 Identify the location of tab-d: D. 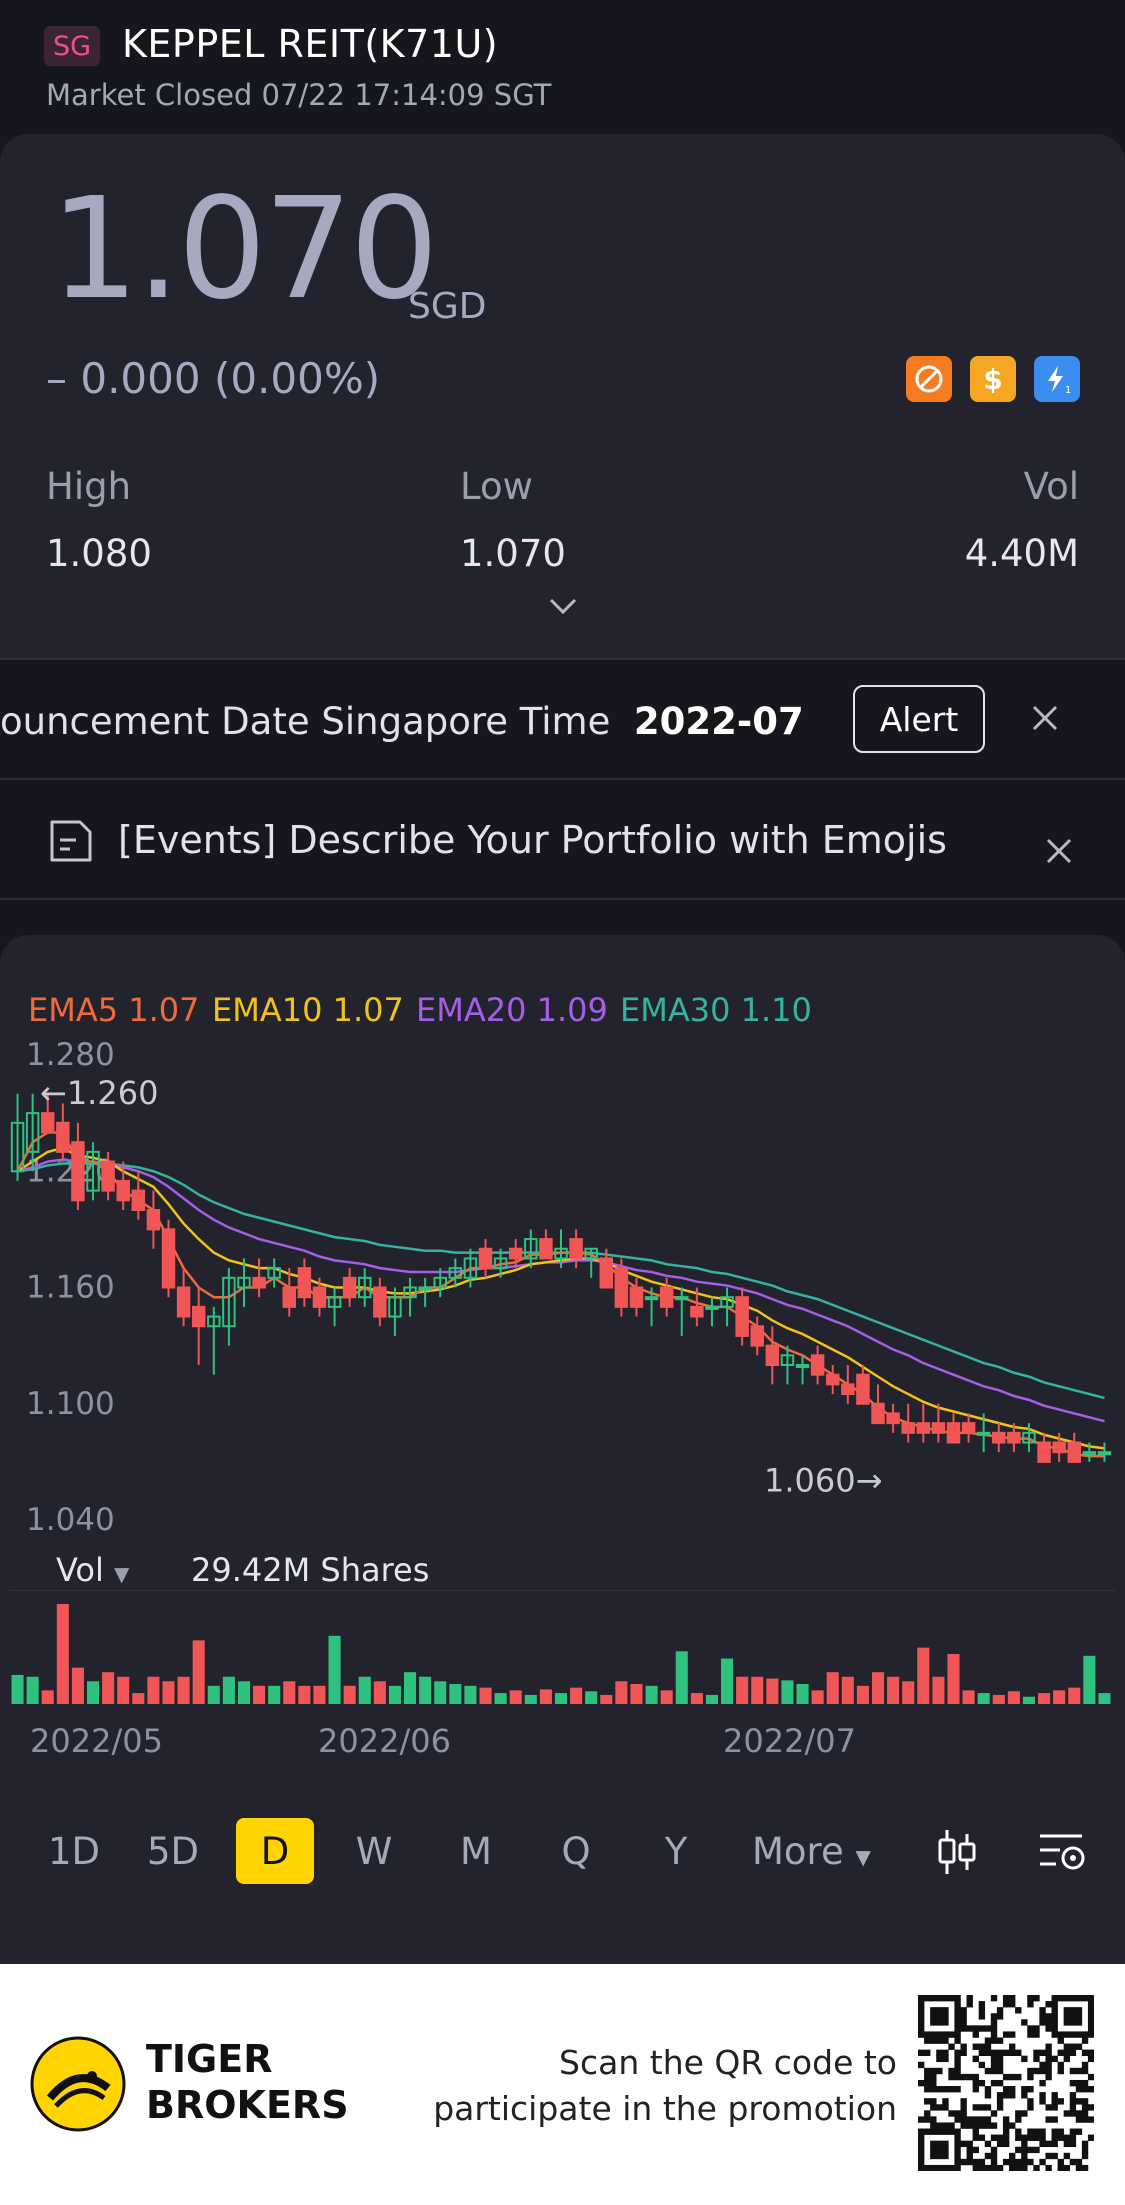
(275, 1851).